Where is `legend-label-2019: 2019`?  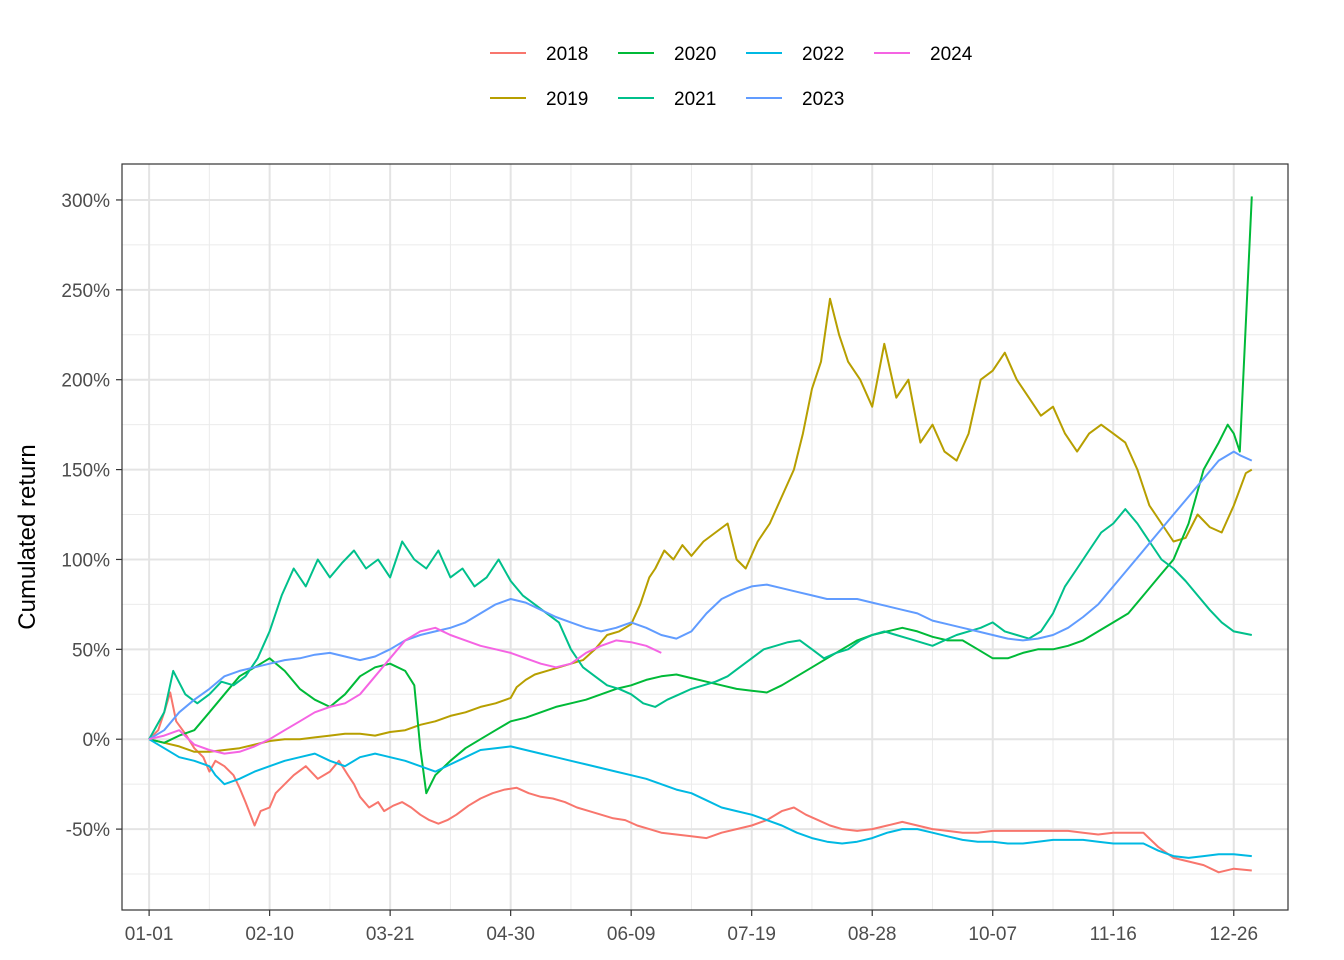
legend-label-2019: 2019 is located at coordinates (567, 99).